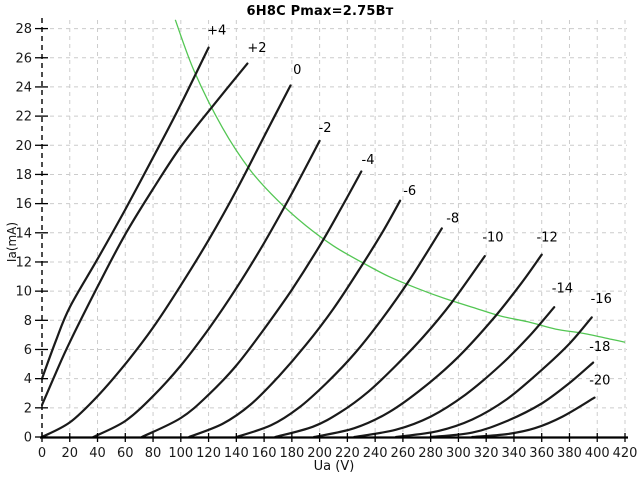 The image size is (640, 480). Describe the element at coordinates (402, 453) in the screenshot. I see `x-tick-label: 260` at that location.